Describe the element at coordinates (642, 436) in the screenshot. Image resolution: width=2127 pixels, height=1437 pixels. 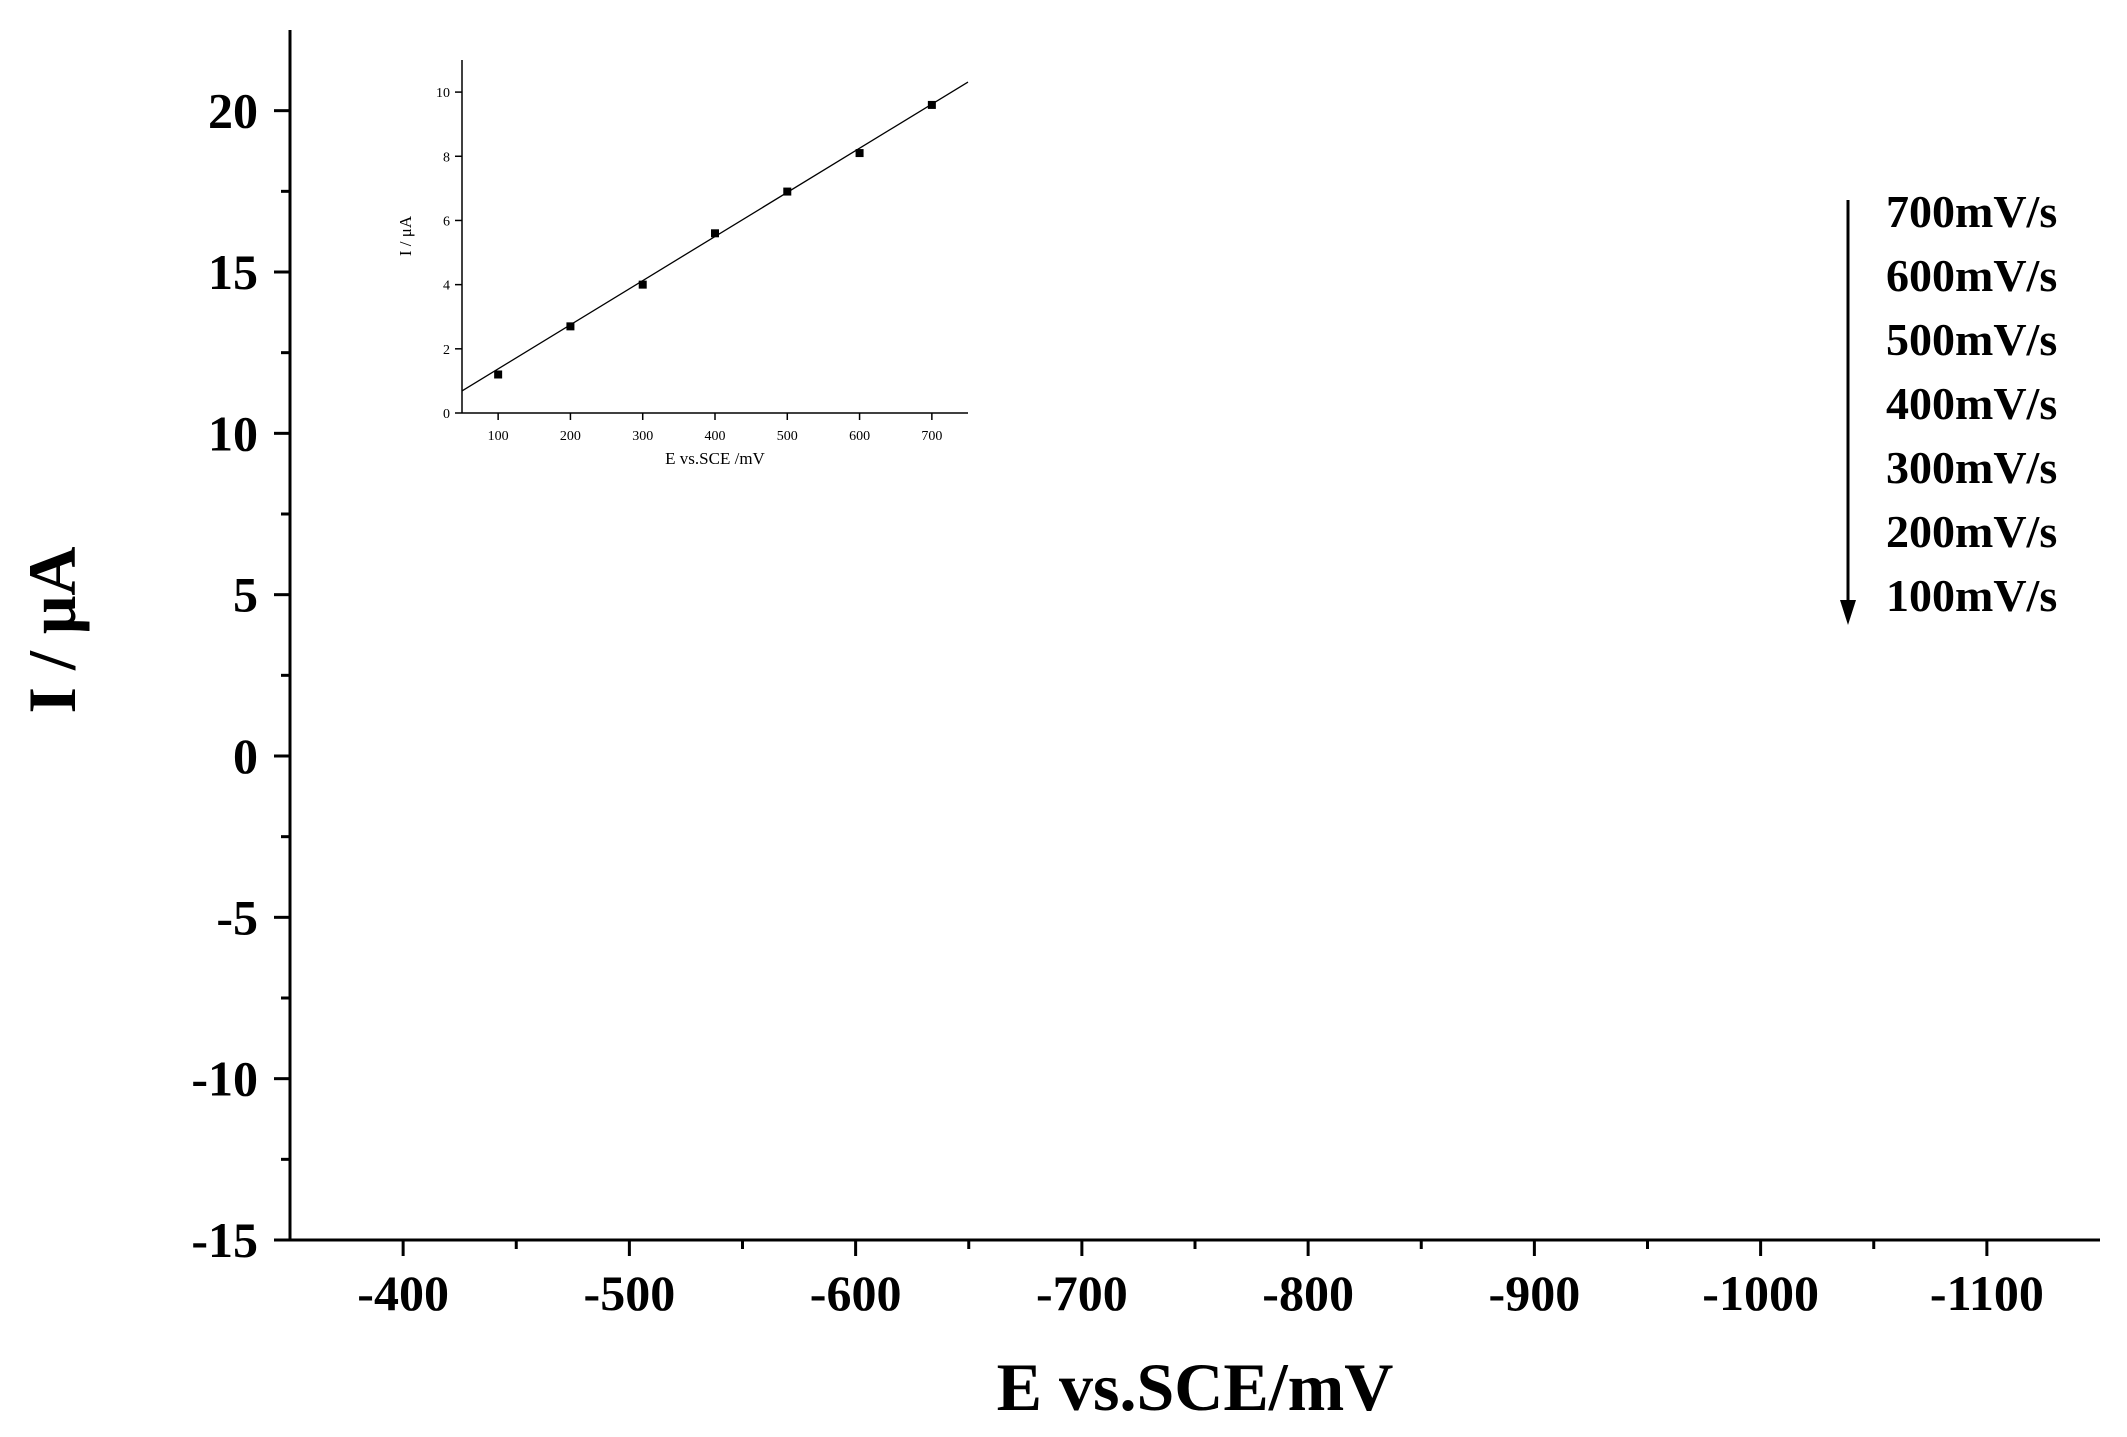
I see `inset-x-tick-label: 300` at that location.